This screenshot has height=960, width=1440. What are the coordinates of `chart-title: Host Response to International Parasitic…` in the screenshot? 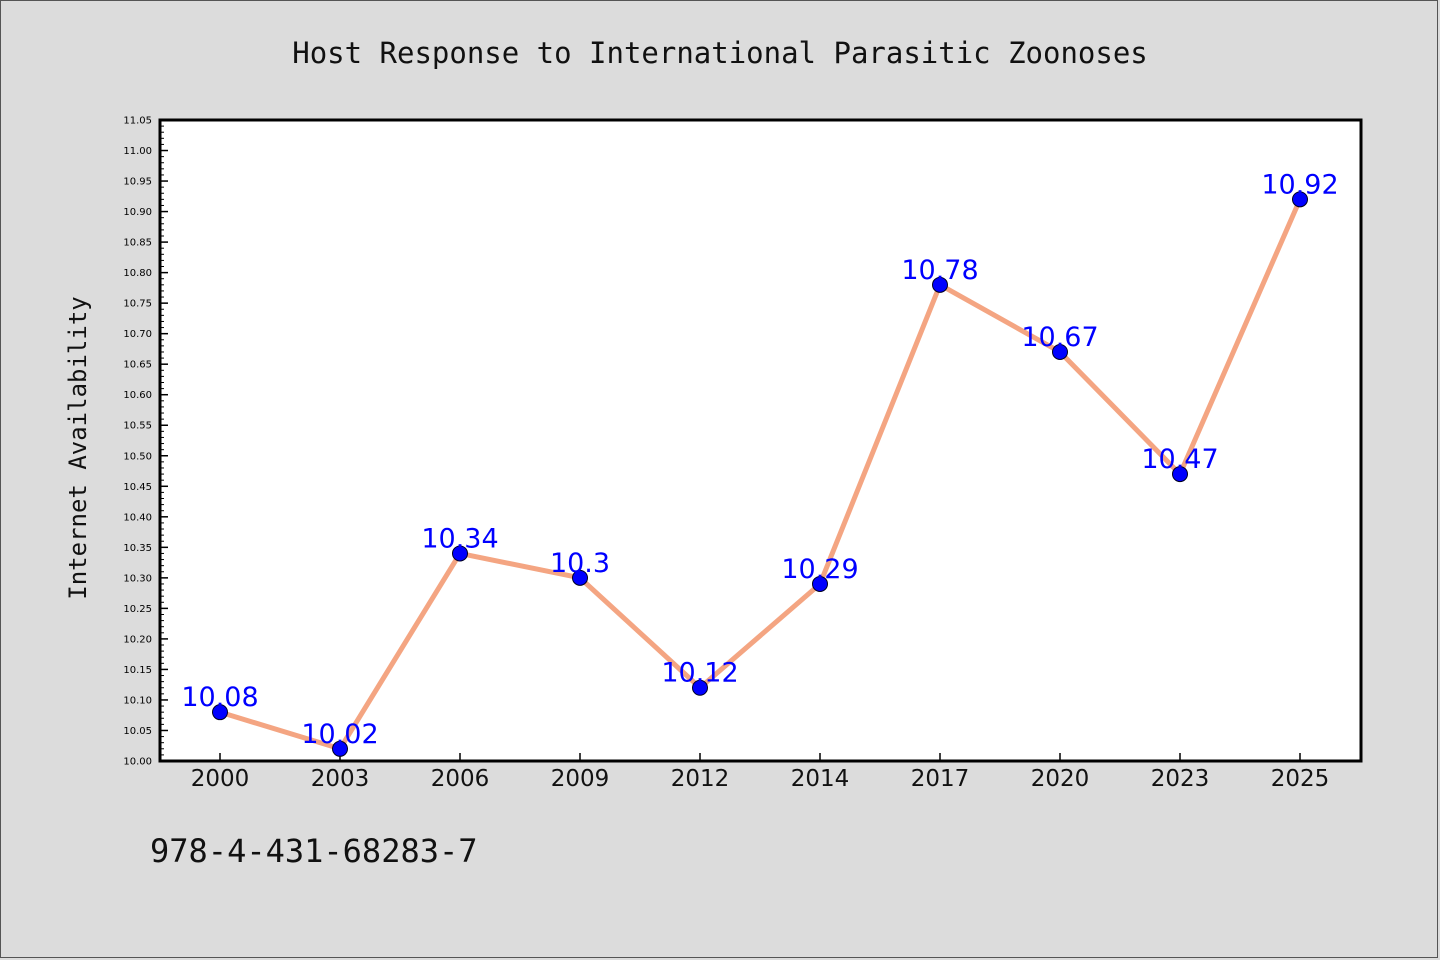 It's located at (720, 53).